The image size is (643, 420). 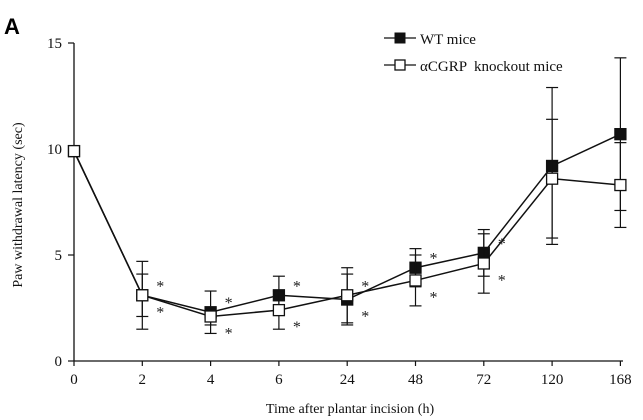 I want to click on x-tick-label: 2, so click(x=143, y=380).